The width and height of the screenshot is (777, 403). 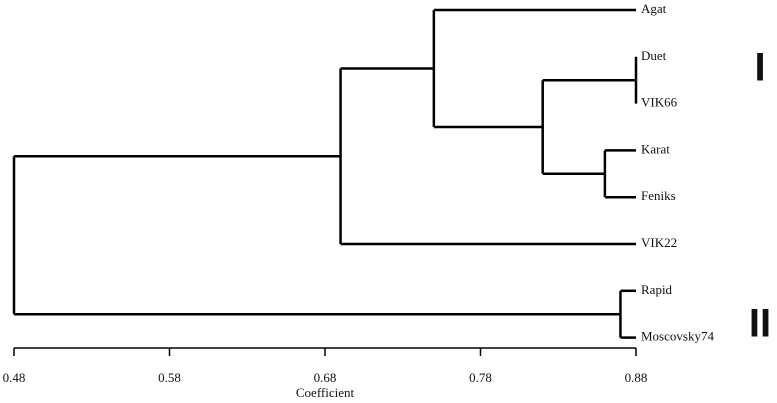 I want to click on x-tick-label: 0.88, so click(x=636, y=377).